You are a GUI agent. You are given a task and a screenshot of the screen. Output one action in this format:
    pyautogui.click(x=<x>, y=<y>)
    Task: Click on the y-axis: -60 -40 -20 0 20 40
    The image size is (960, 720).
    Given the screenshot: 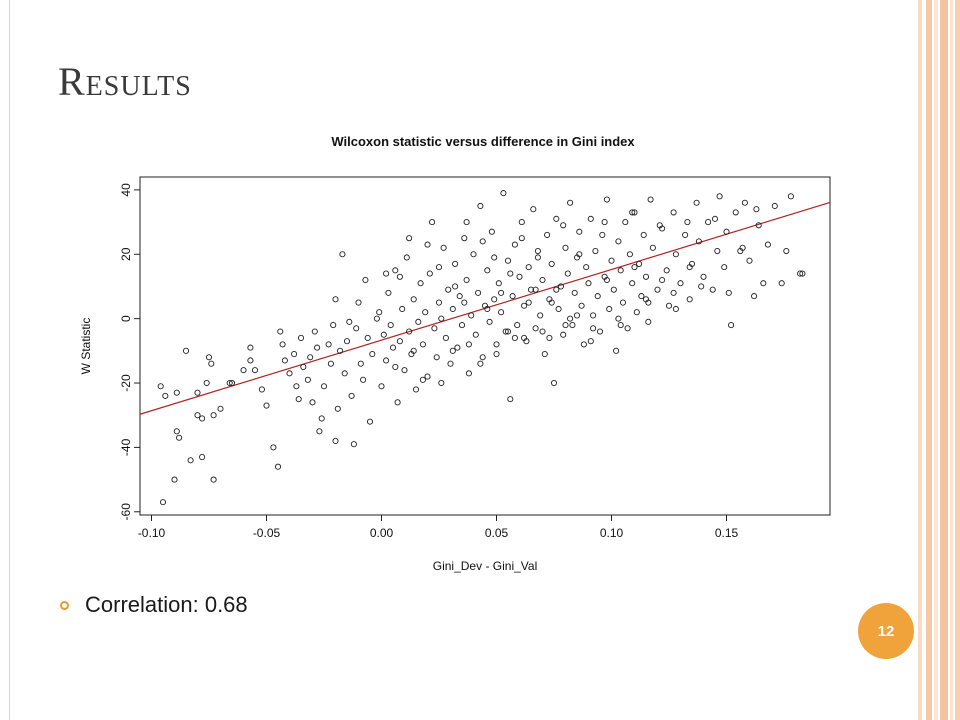 What is the action you would take?
    pyautogui.click(x=130, y=351)
    